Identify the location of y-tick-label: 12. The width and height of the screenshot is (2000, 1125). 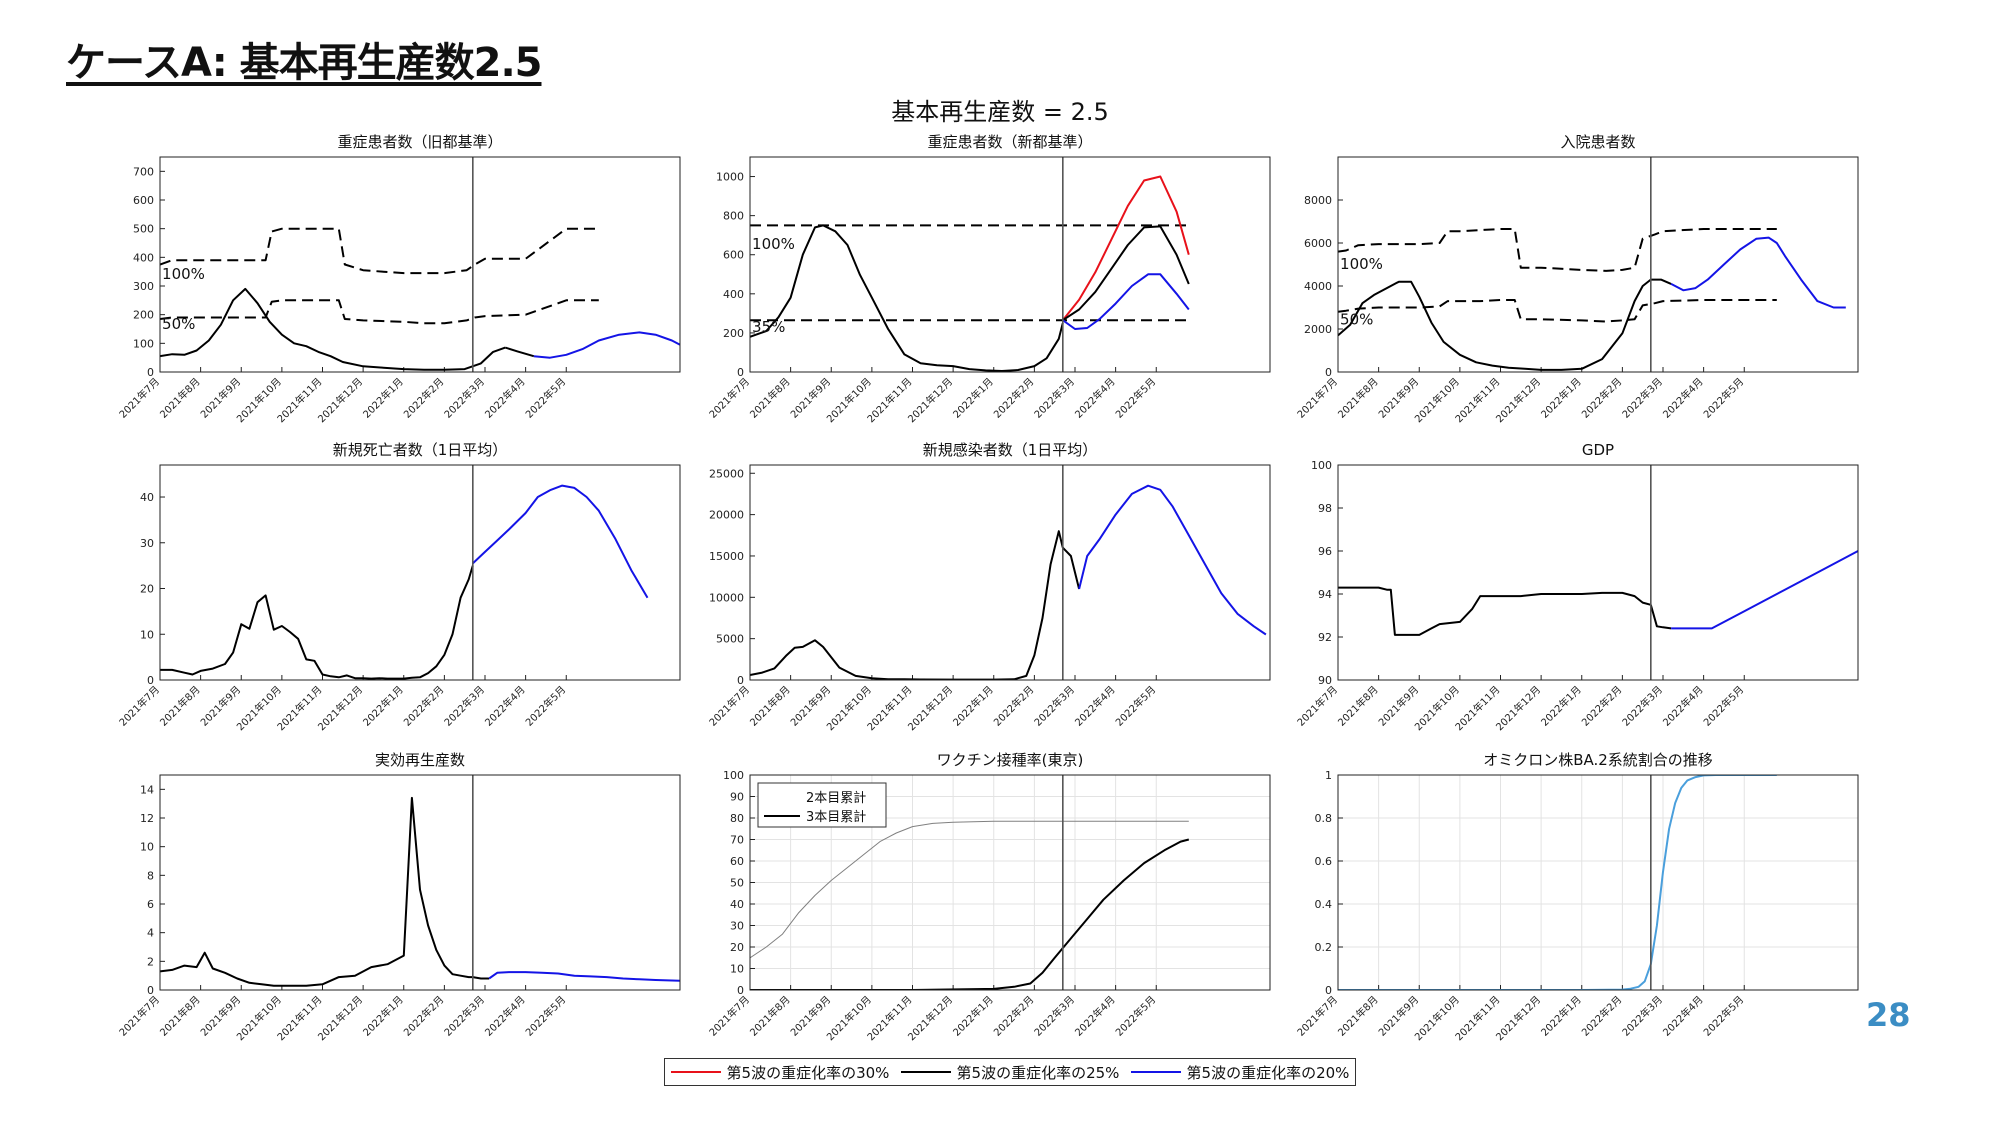
(147, 818).